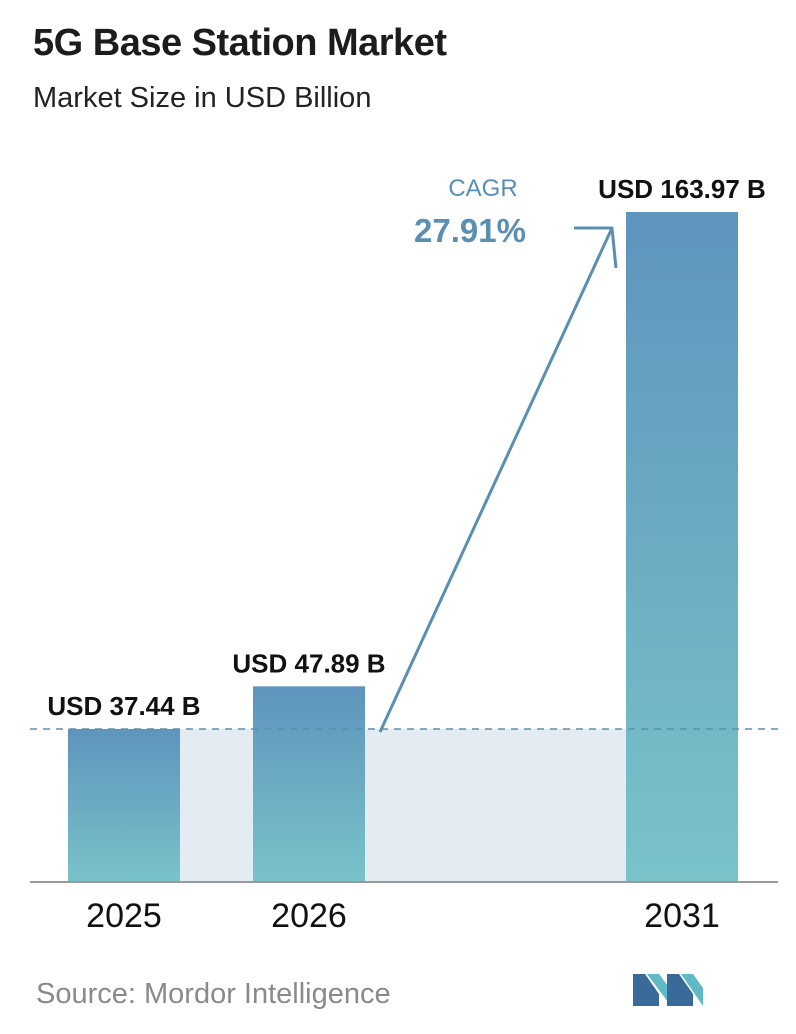 The image size is (796, 1034). What do you see at coordinates (682, 916) in the screenshot?
I see `category-label-2031: 2031` at bounding box center [682, 916].